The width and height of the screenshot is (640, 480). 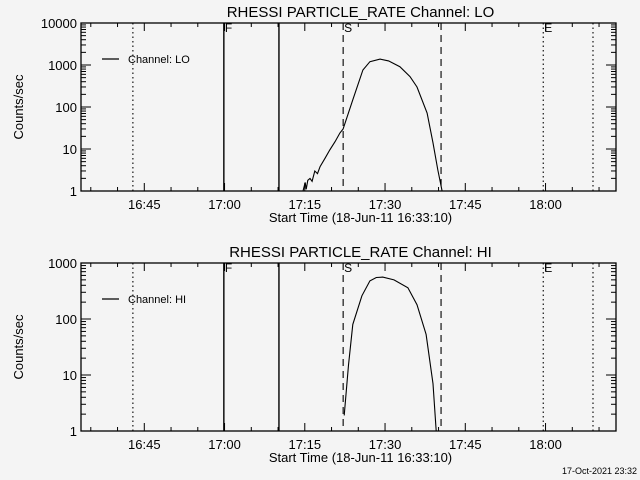 I want to click on y-tick-label: 10000, so click(x=59, y=23).